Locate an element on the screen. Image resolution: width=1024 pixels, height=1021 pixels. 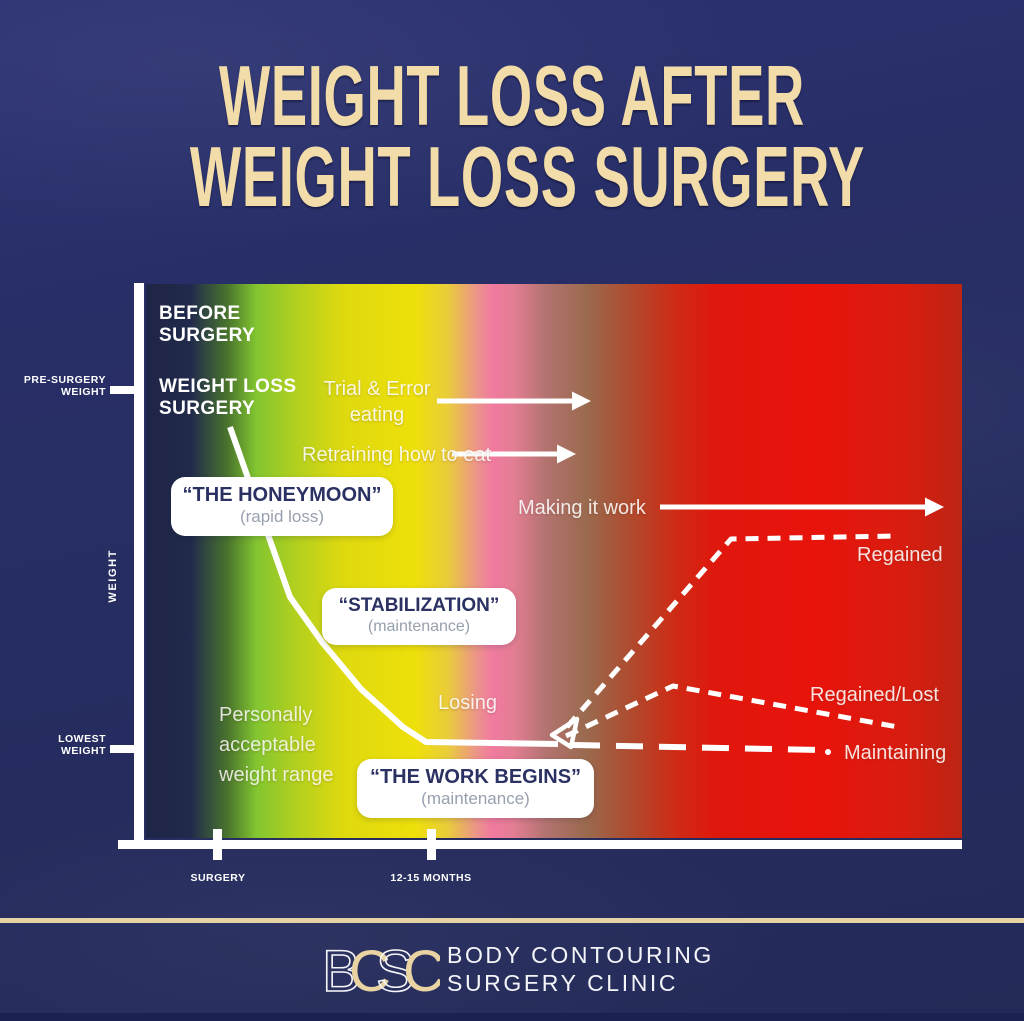
stabilization-title: “STABILIZATION” is located at coordinates (419, 605).